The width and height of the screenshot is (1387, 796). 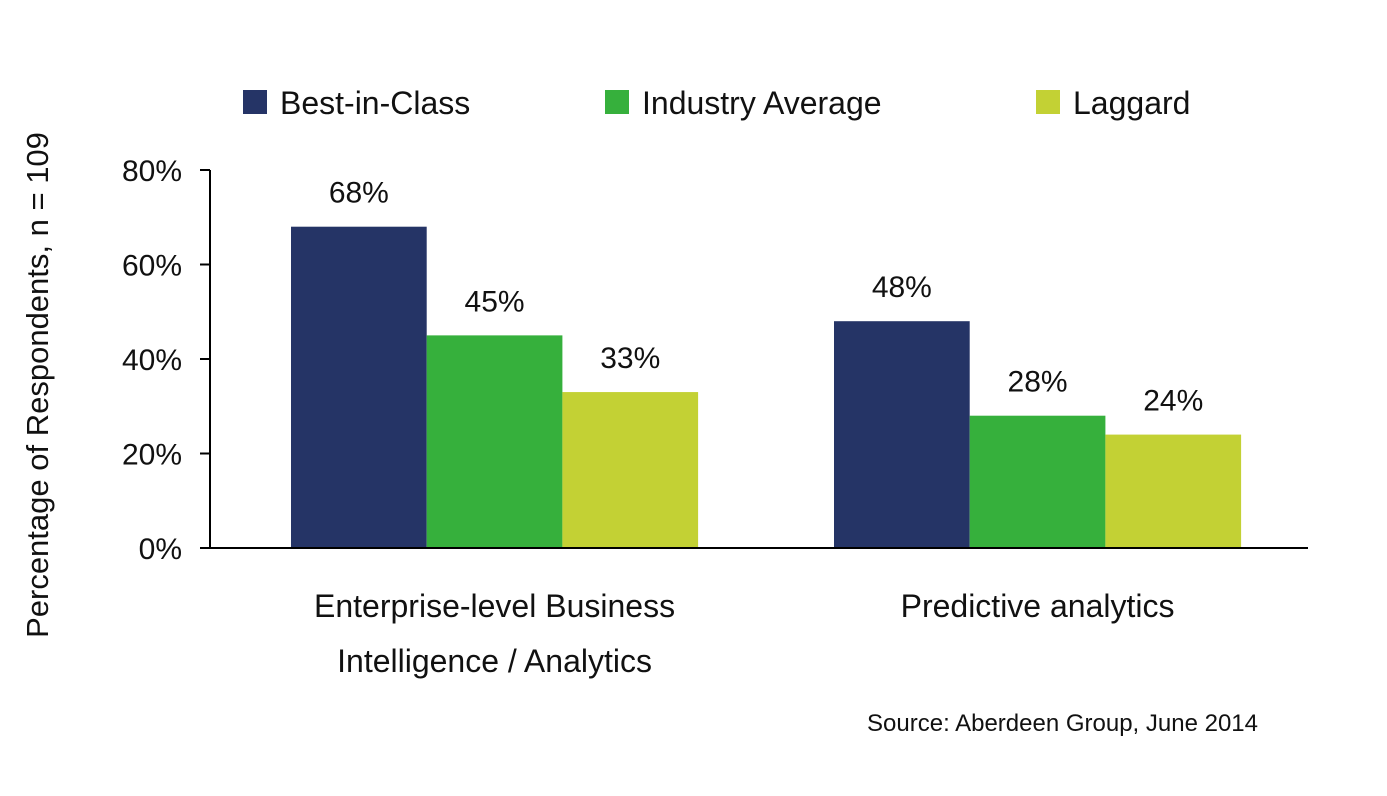 I want to click on data-label: 33%, so click(x=630, y=358).